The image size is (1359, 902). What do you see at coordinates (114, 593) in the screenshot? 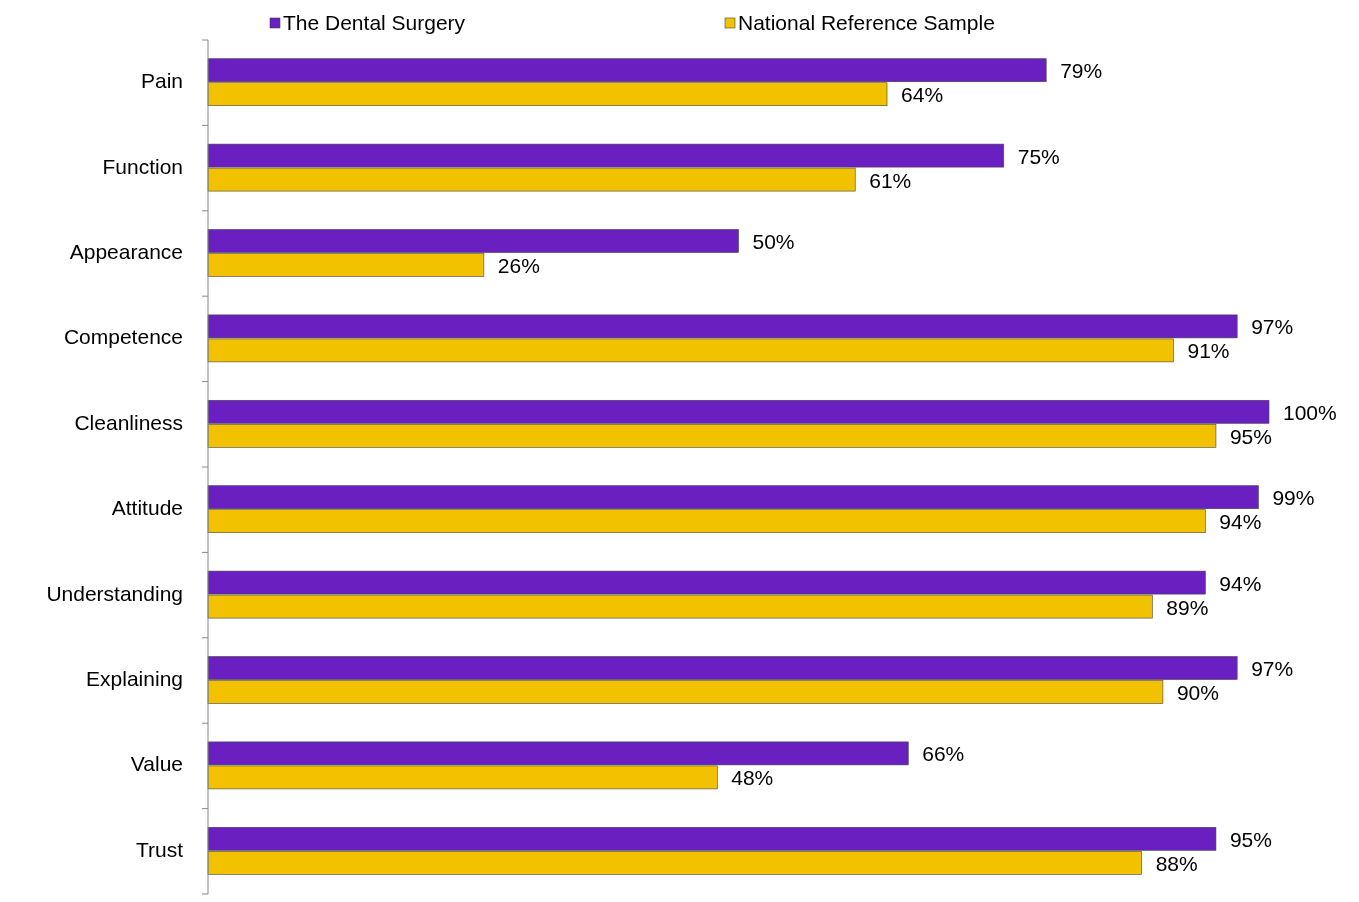
I see `y-tick-label: Understanding` at bounding box center [114, 593].